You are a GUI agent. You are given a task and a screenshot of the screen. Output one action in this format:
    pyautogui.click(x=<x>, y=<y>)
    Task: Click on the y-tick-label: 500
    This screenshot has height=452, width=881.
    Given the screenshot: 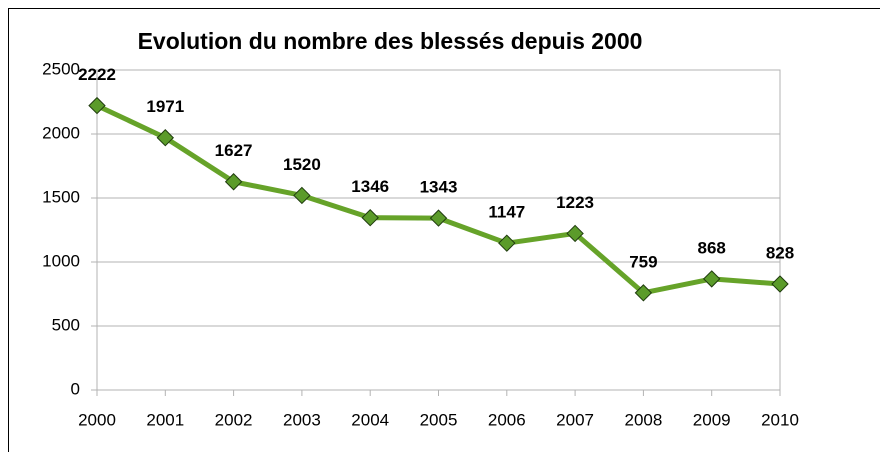 What is the action you would take?
    pyautogui.click(x=66, y=324)
    